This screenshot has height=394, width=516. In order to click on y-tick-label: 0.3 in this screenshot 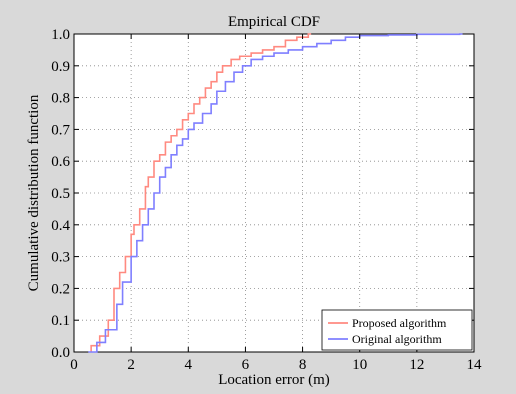, I will do `click(60, 258)`.